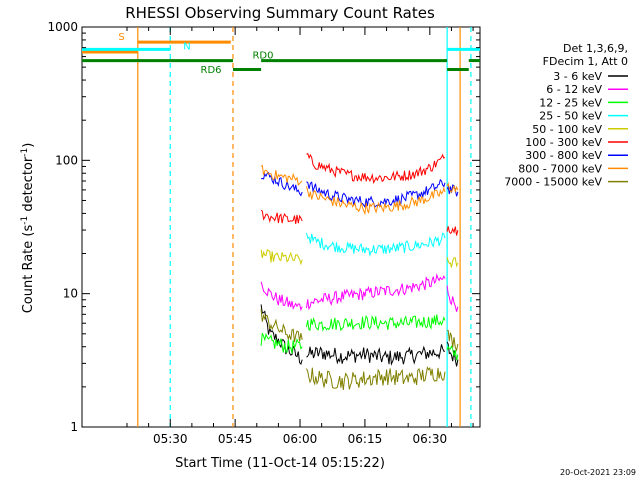 The width and height of the screenshot is (640, 480). I want to click on legend-label: 800 - 7000 keV, so click(560, 168).